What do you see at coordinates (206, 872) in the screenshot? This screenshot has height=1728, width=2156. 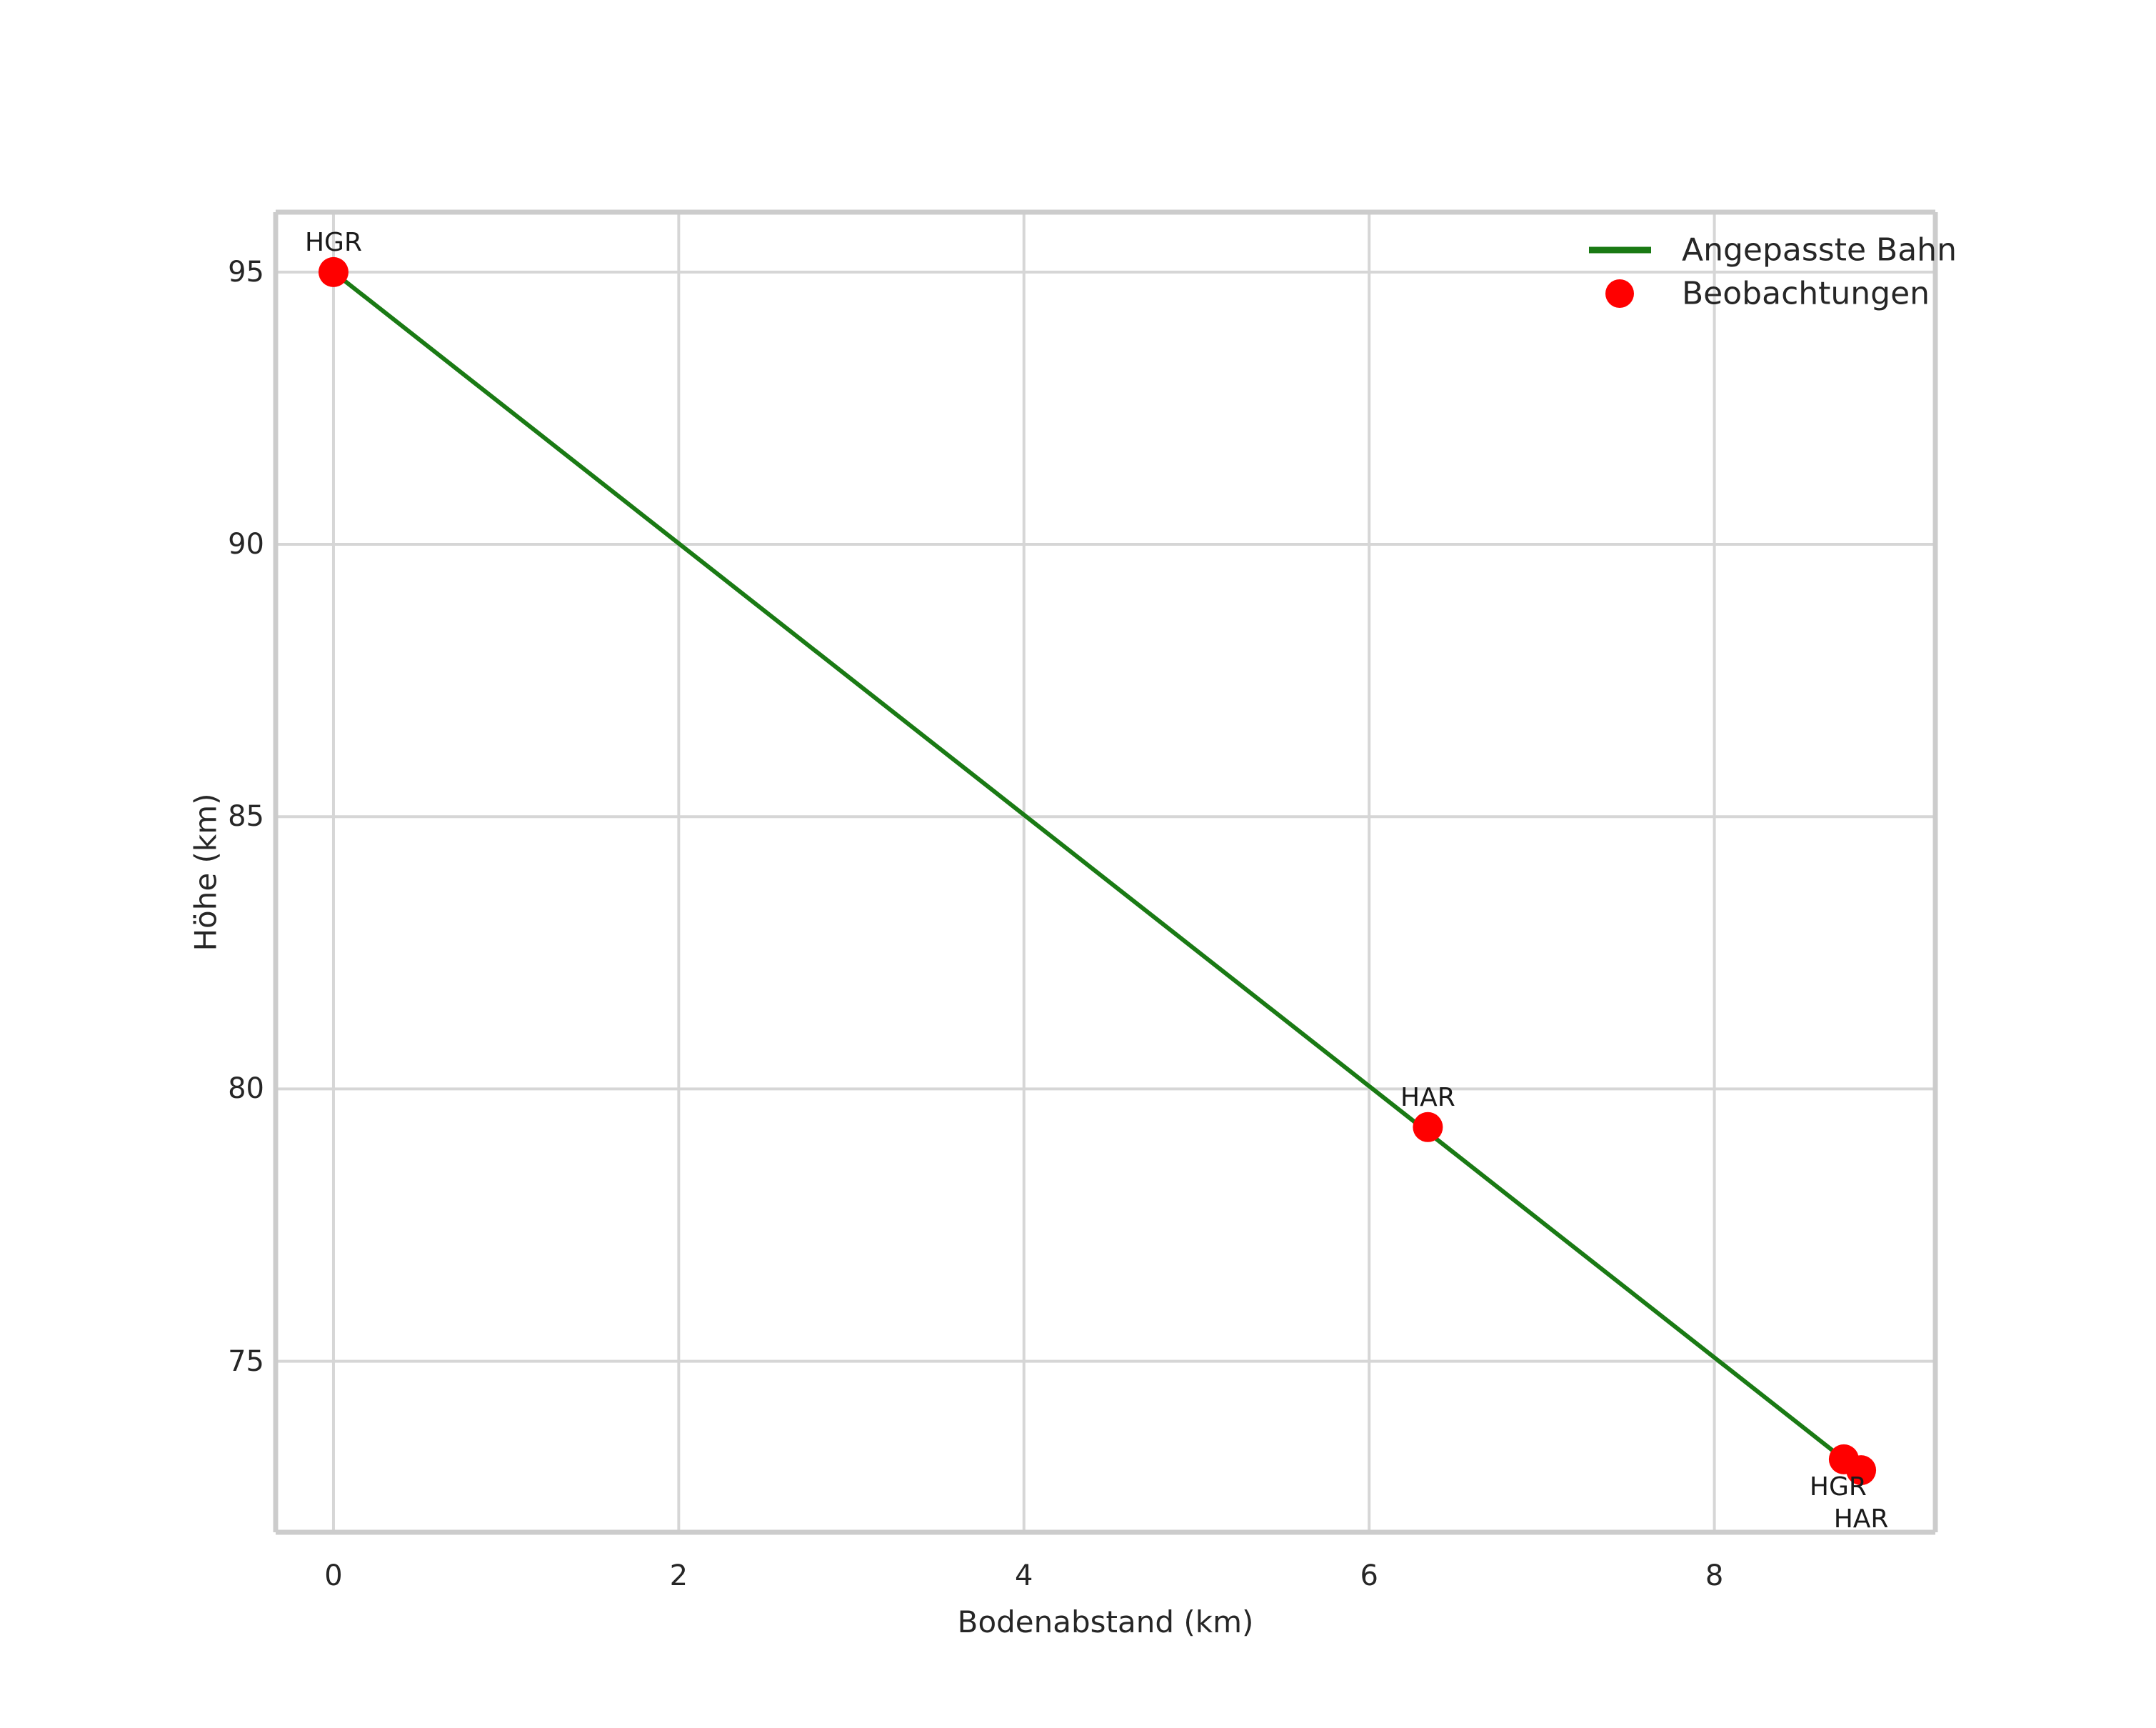 I see `y-axis-title: Höhe (km)` at bounding box center [206, 872].